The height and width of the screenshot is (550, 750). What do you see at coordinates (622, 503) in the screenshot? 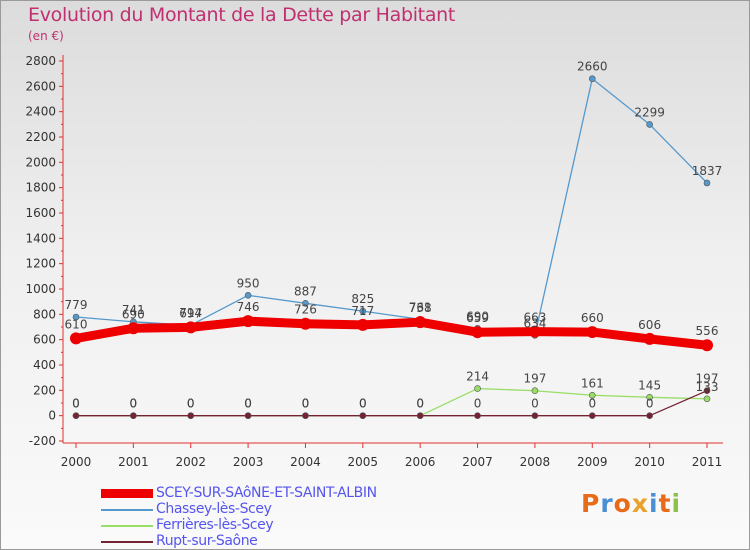
I see `logo-letter: o` at bounding box center [622, 503].